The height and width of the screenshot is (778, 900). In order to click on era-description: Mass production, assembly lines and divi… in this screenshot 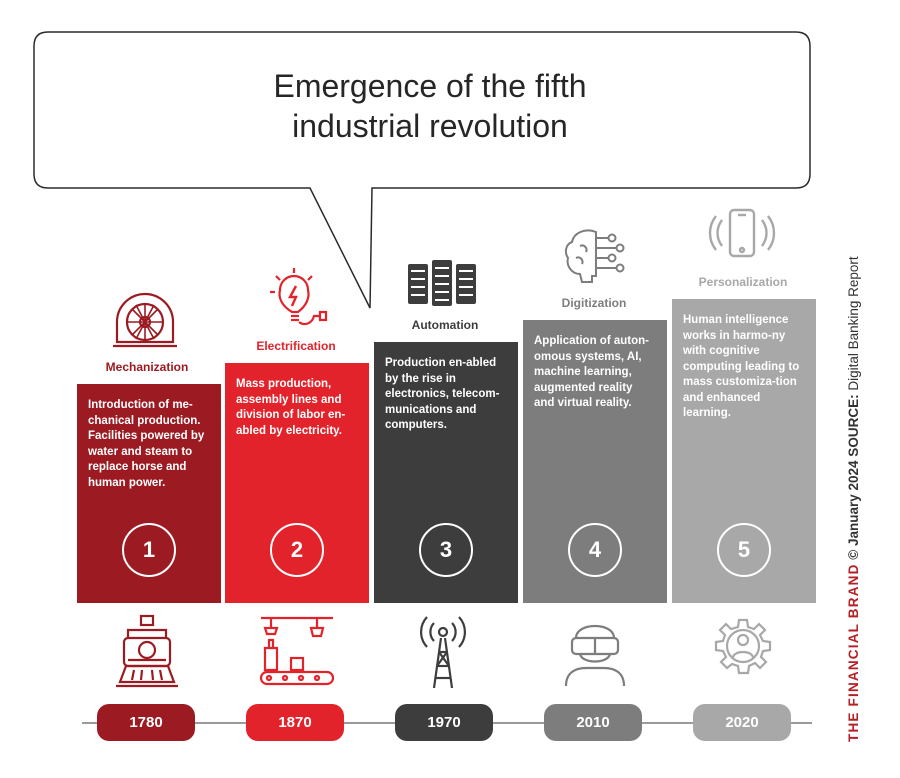, I will do `click(291, 407)`.